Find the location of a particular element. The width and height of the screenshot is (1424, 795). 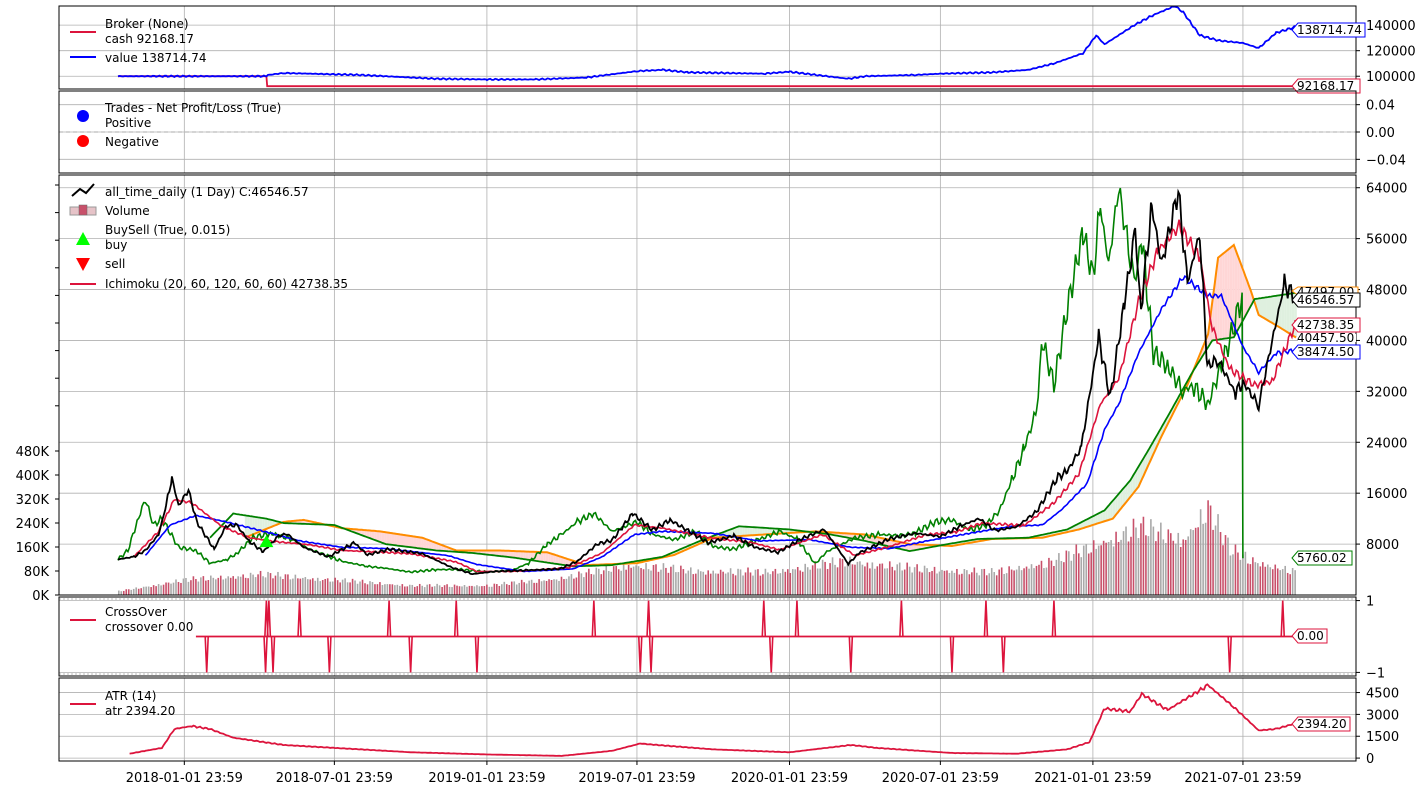

y-tick-label: 56000 is located at coordinates (1386, 240).